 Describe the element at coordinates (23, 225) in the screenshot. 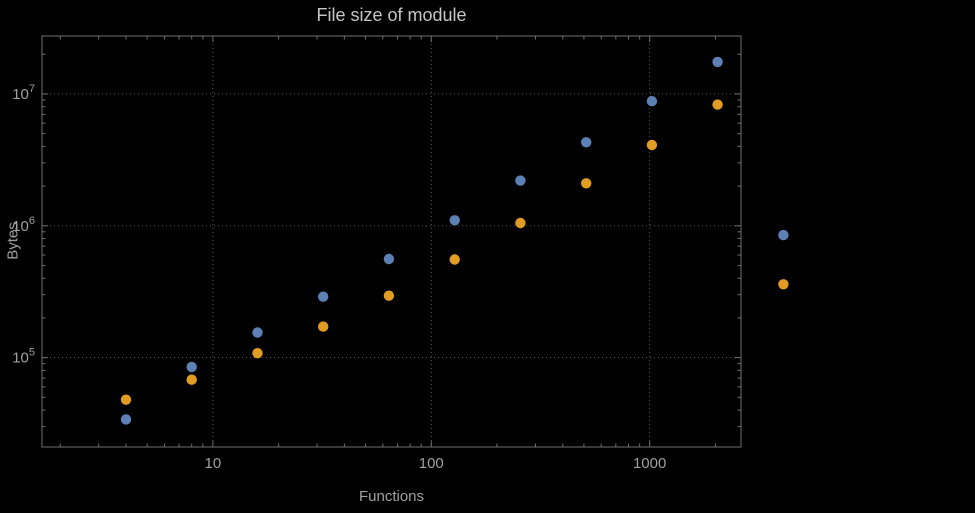

I see `y-tick-label: 10⁶` at that location.